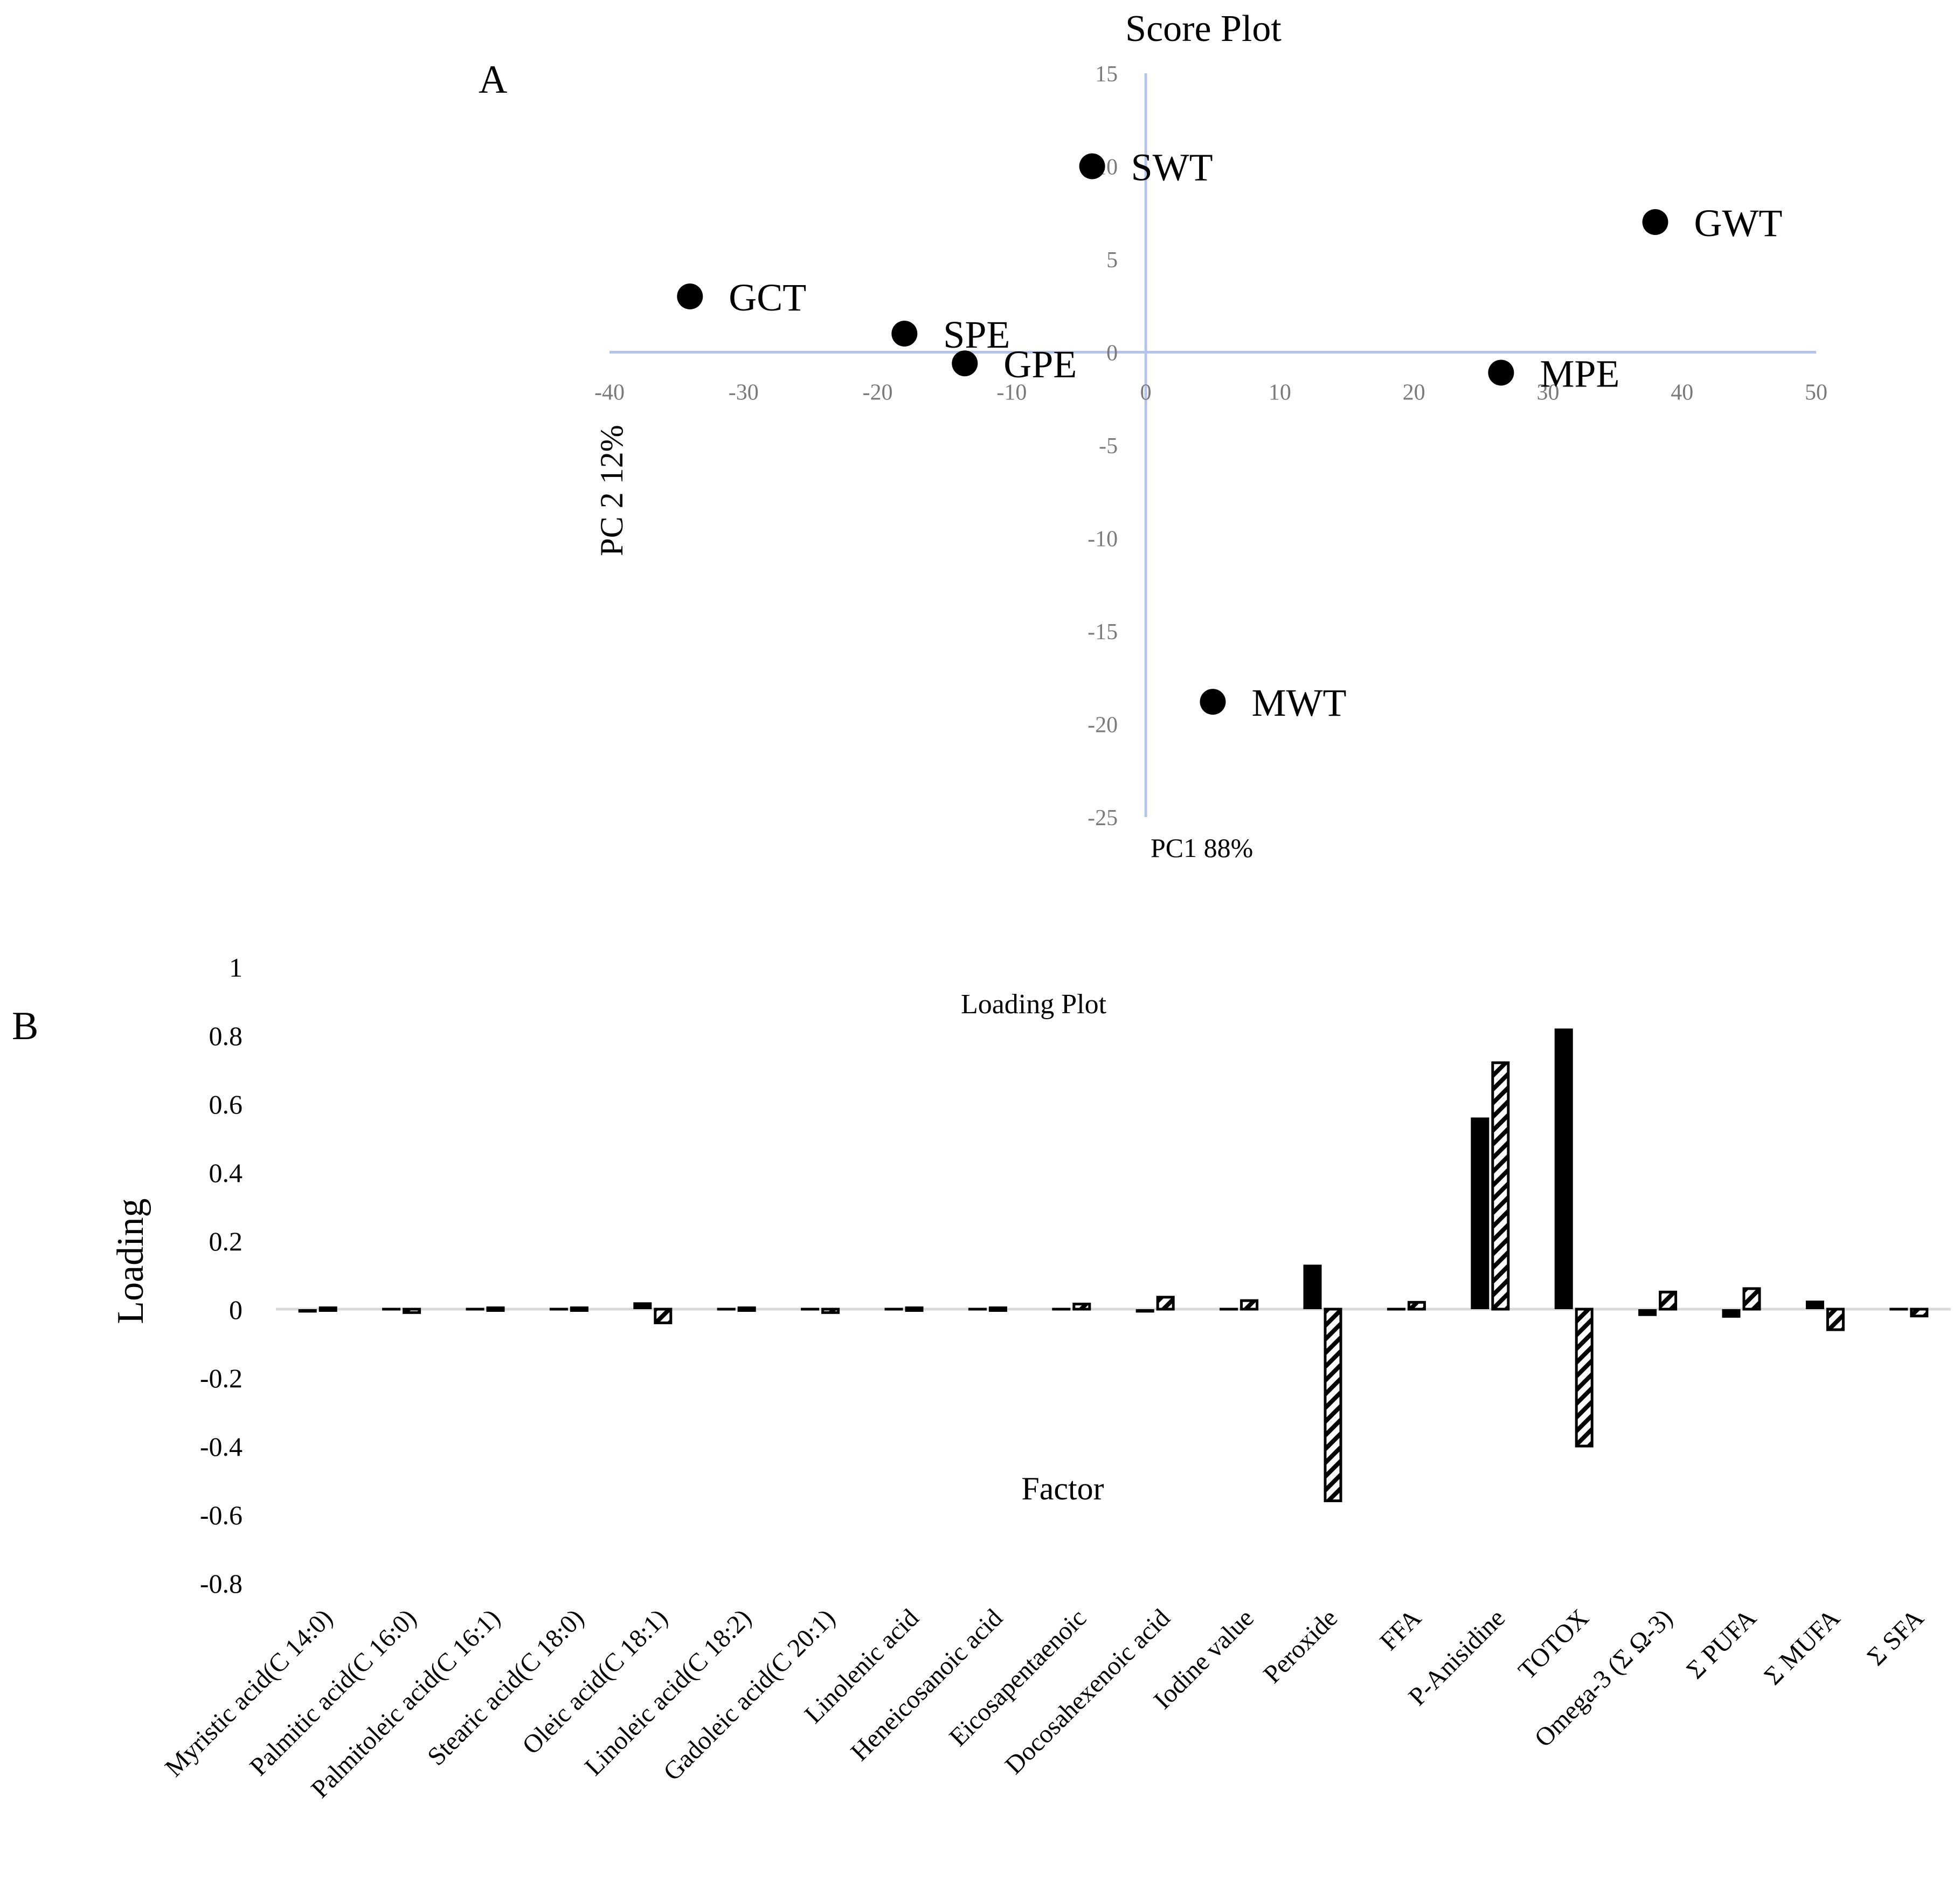 The width and height of the screenshot is (1960, 1881). Describe the element at coordinates (1400, 1629) in the screenshot. I see `loading-category-label: FFA` at that location.